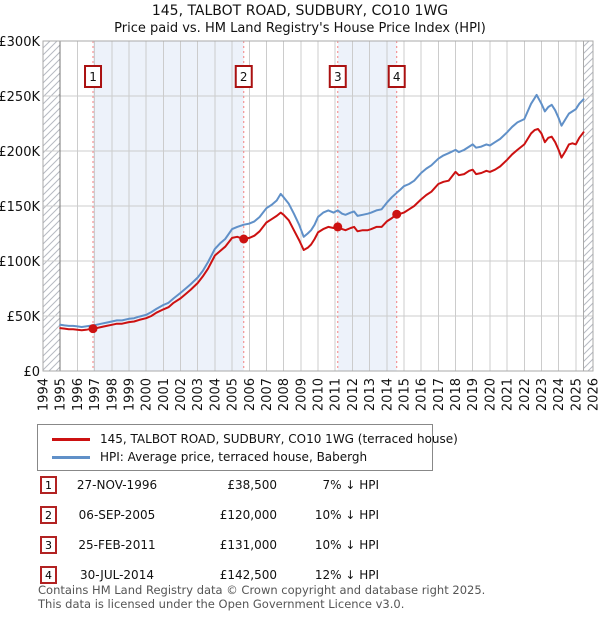 This screenshot has width=600, height=620. I want to click on svg-text: 1995, so click(61, 394).